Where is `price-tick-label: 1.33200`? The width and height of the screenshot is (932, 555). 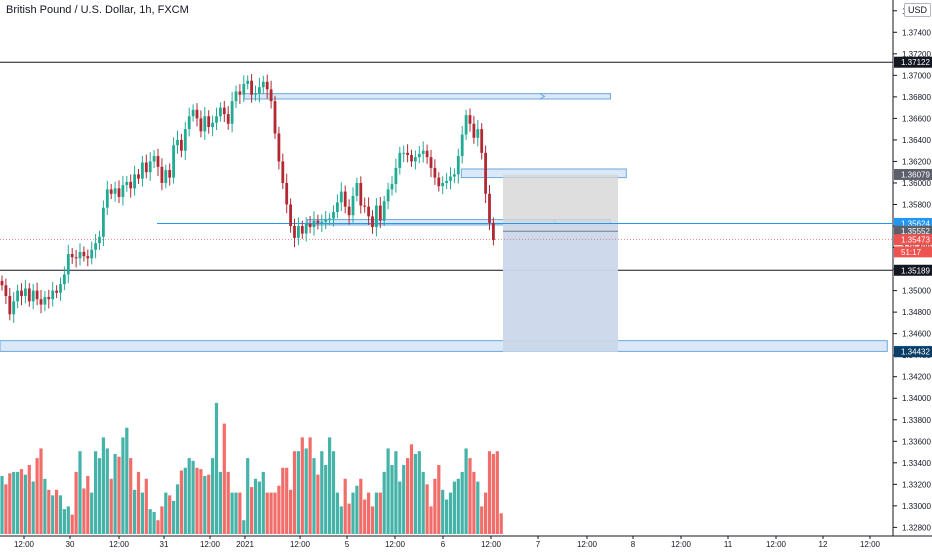
price-tick-label: 1.33200 is located at coordinates (916, 484).